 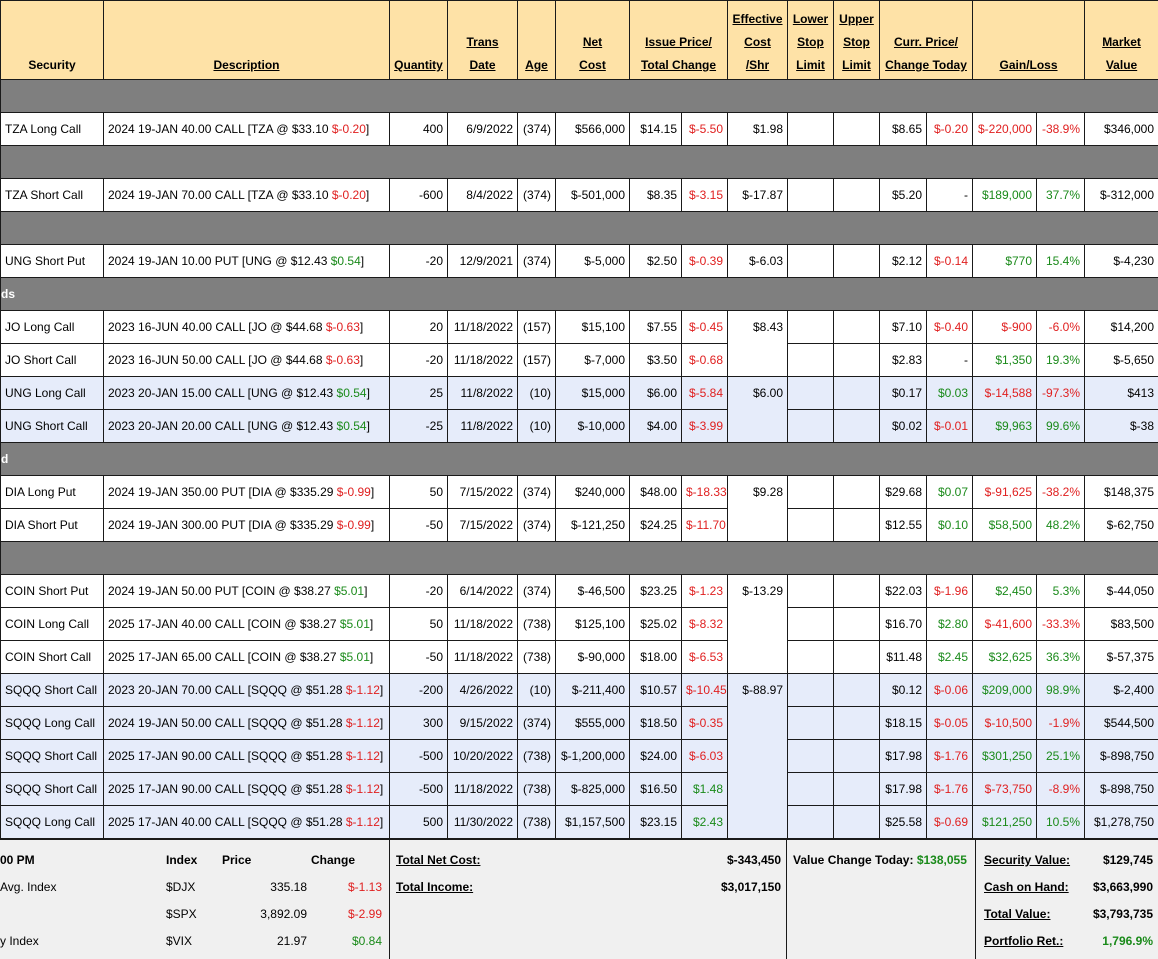 I want to click on effective-cost-cell, so click(x=758, y=525).